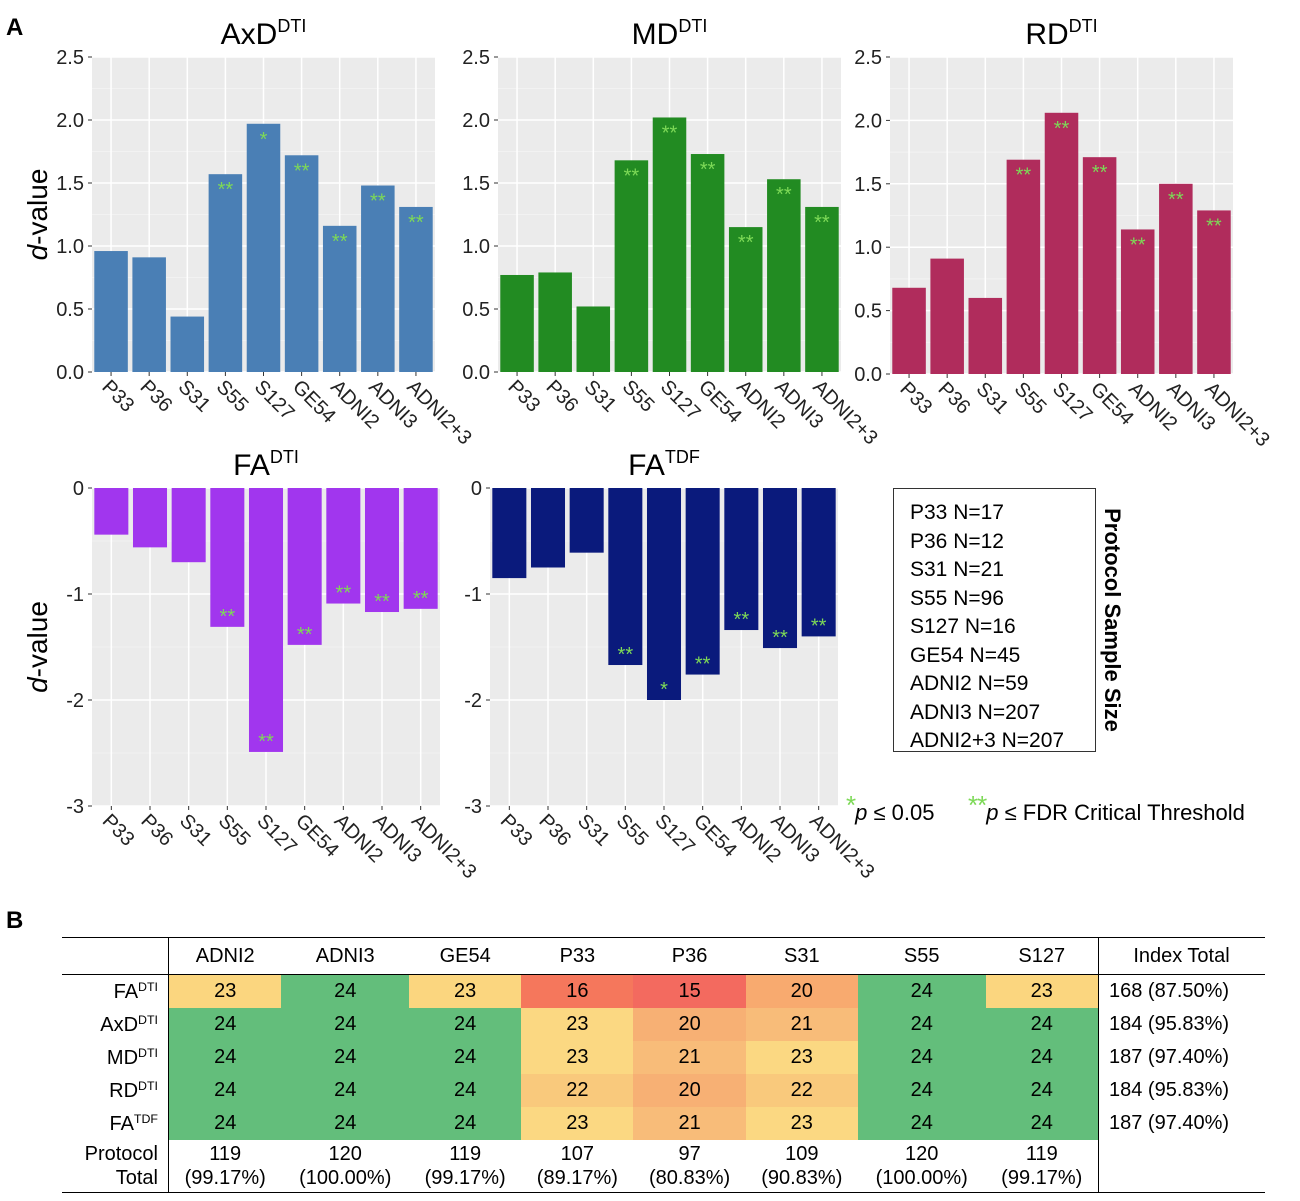 The image size is (1300, 1201). What do you see at coordinates (1042, 1166) in the screenshot?
I see `protocol-total-cell: 119 (99.17%)` at bounding box center [1042, 1166].